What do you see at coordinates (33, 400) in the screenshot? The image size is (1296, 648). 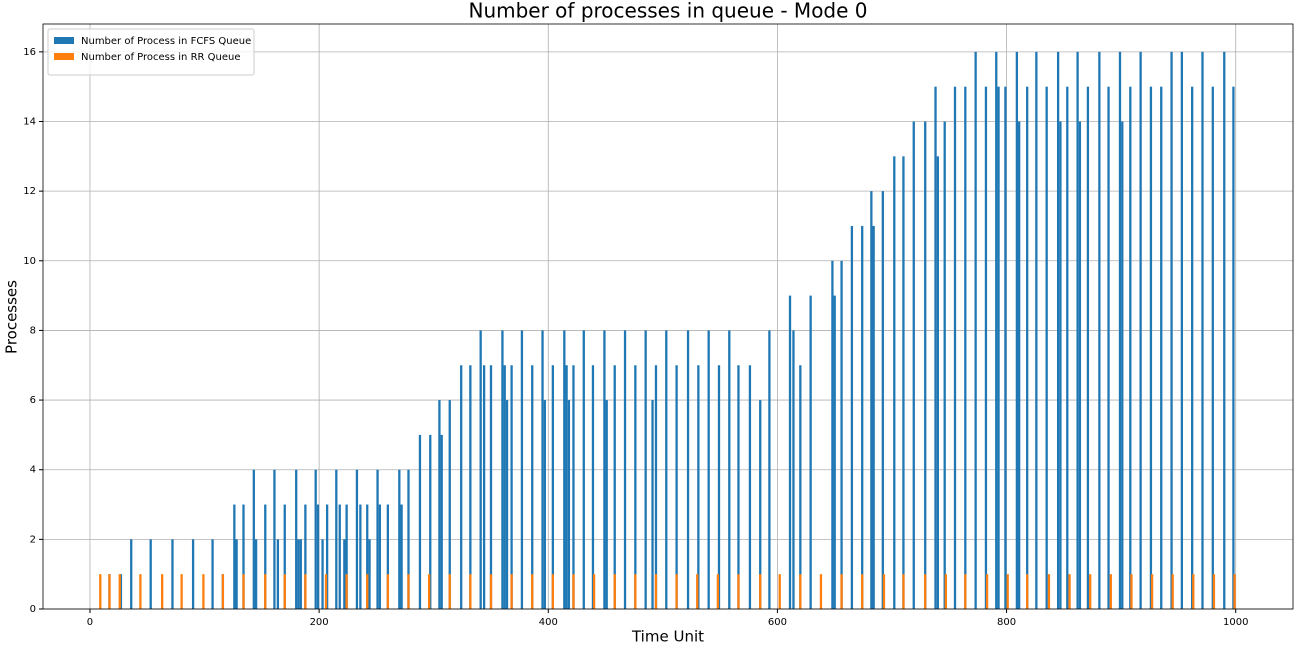 I see `y-tick-label: 6` at bounding box center [33, 400].